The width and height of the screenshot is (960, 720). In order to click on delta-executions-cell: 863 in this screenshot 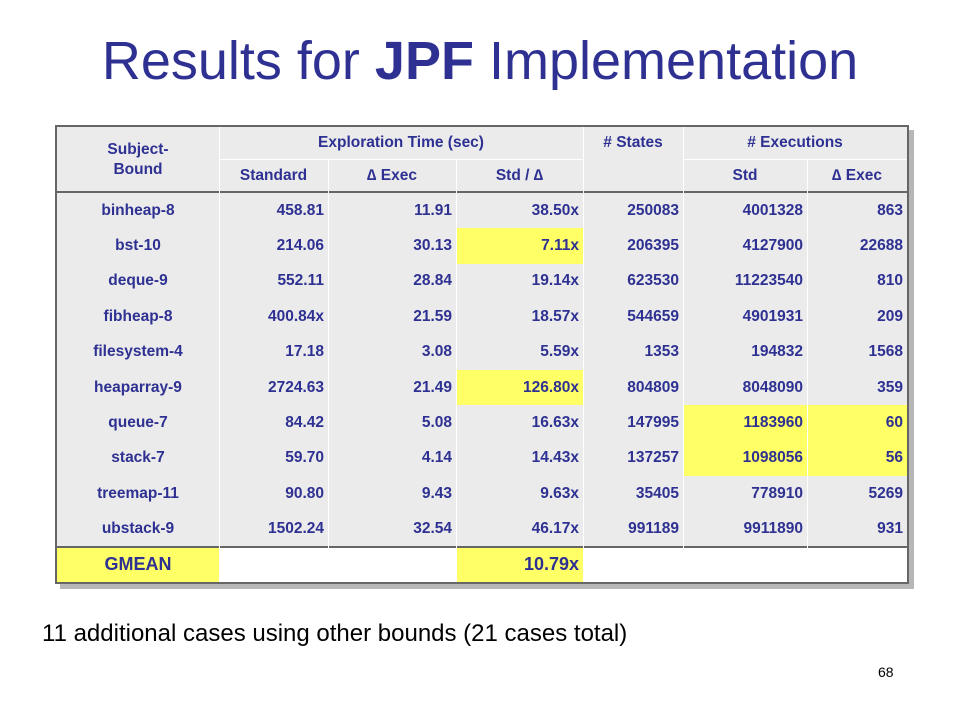, I will do `click(890, 210)`.